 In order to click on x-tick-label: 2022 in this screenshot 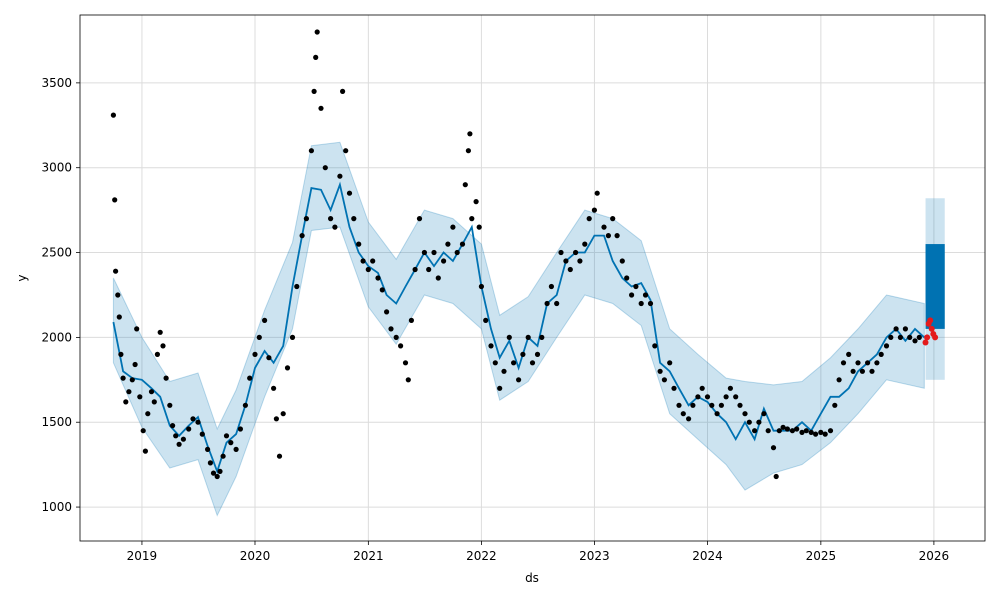, I will do `click(481, 556)`.